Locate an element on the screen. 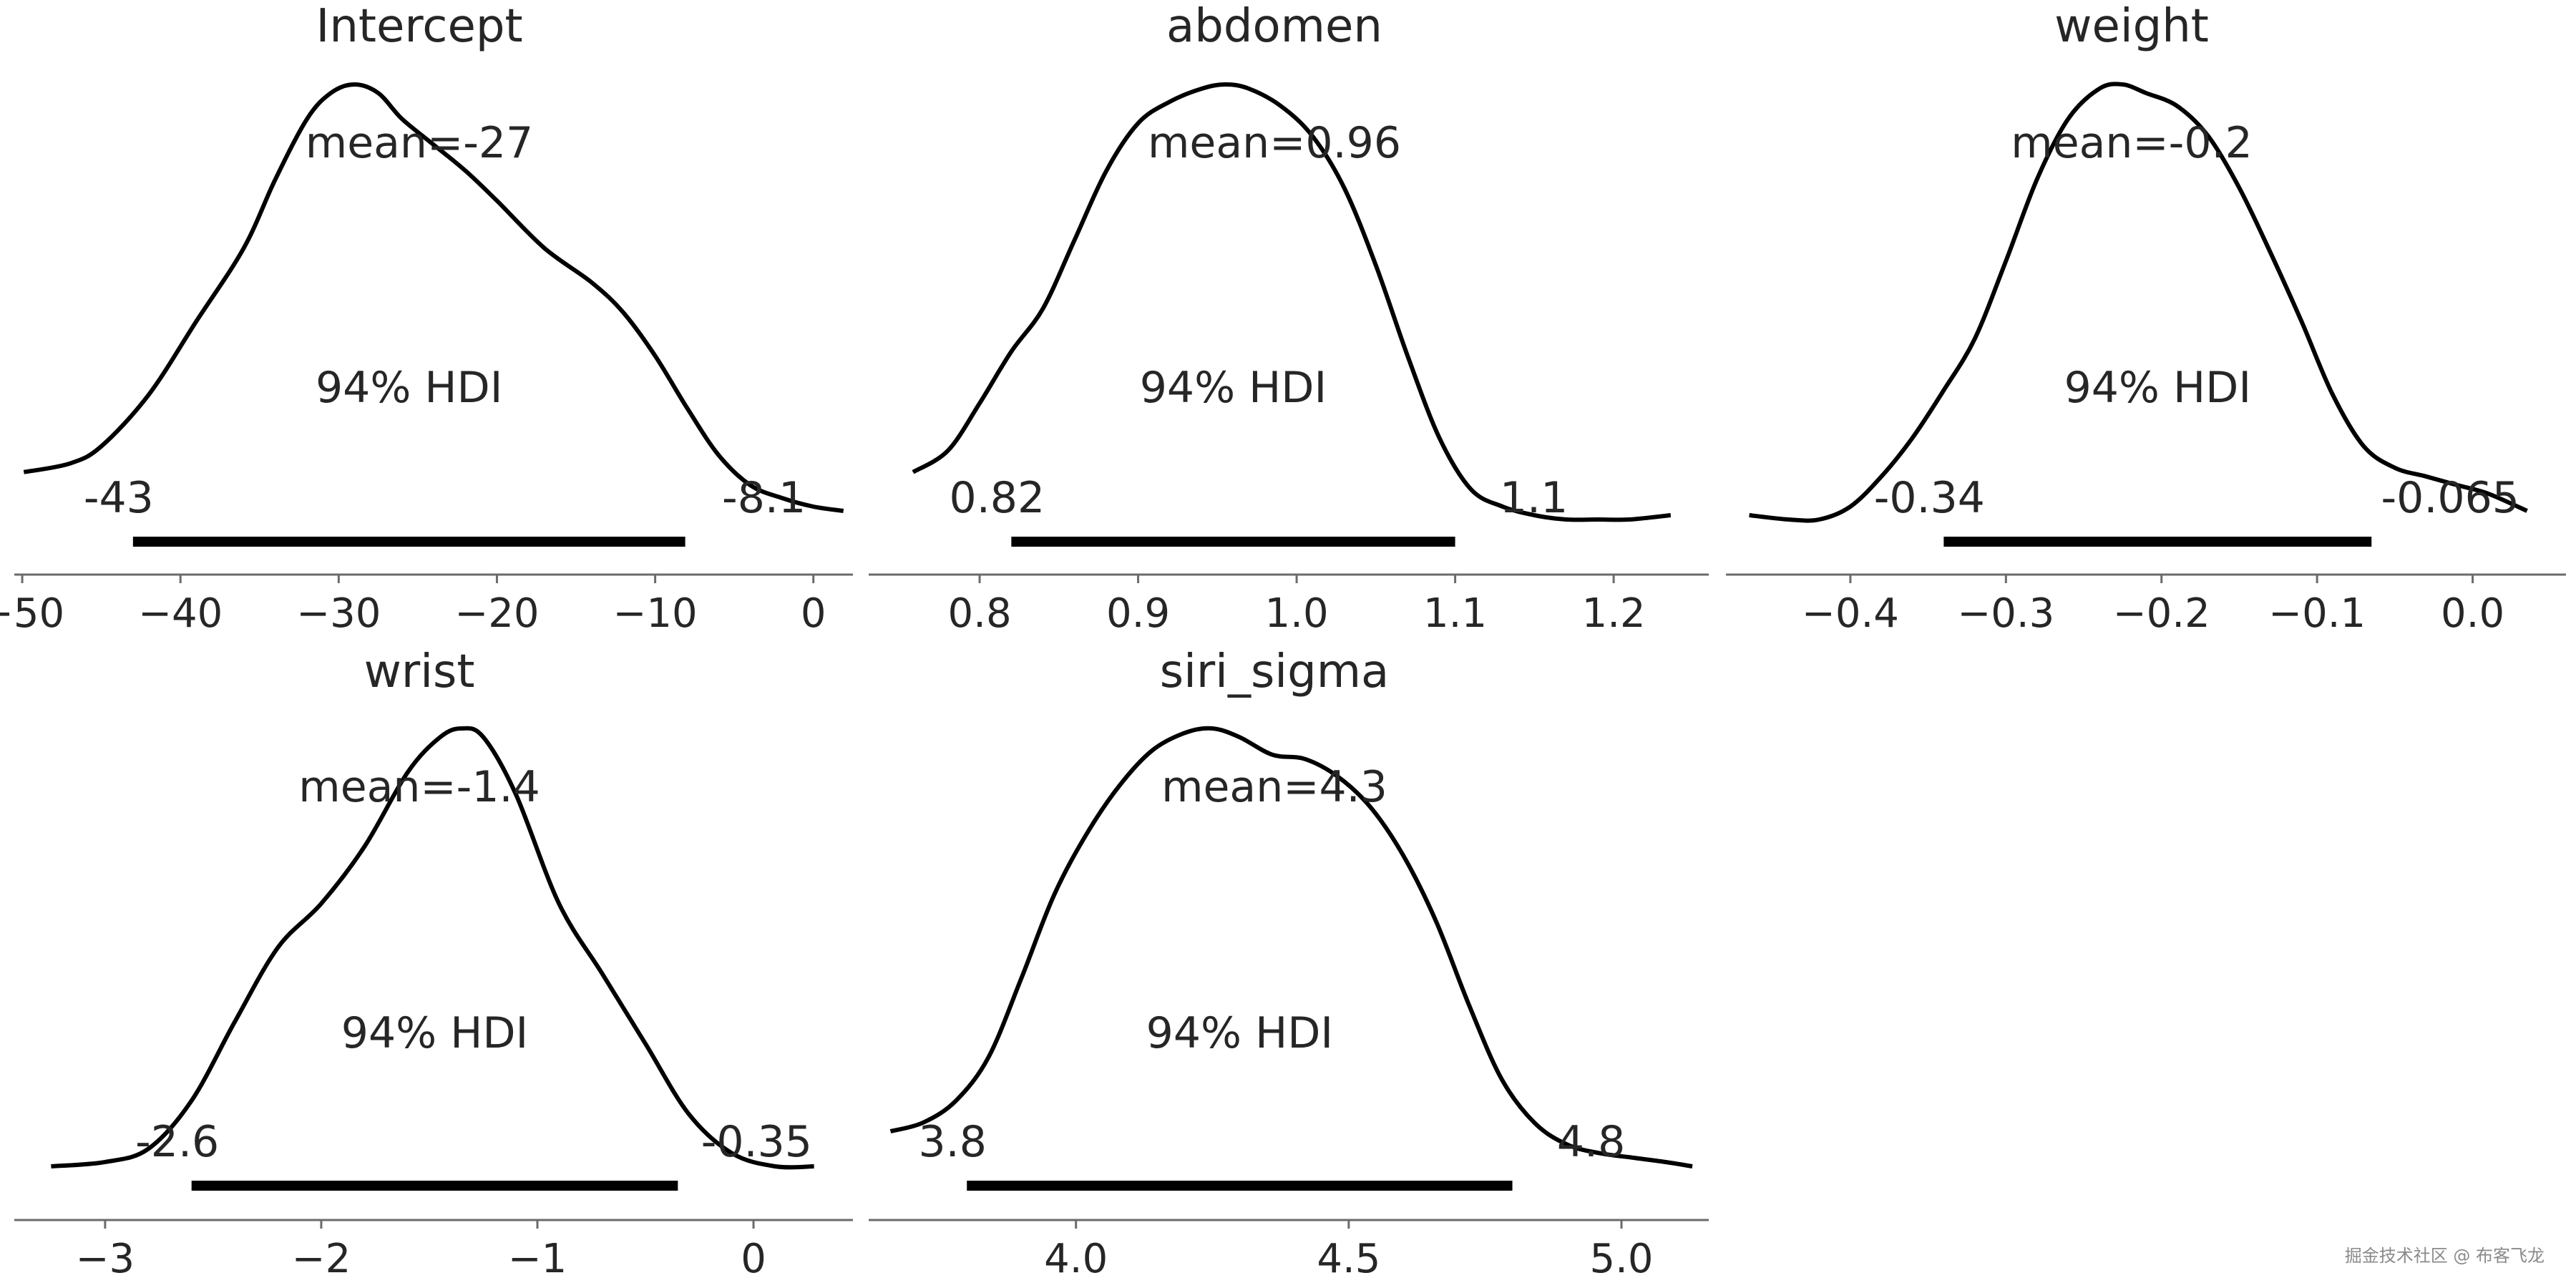  hdi-high-label: -0.065 is located at coordinates (2450, 498).